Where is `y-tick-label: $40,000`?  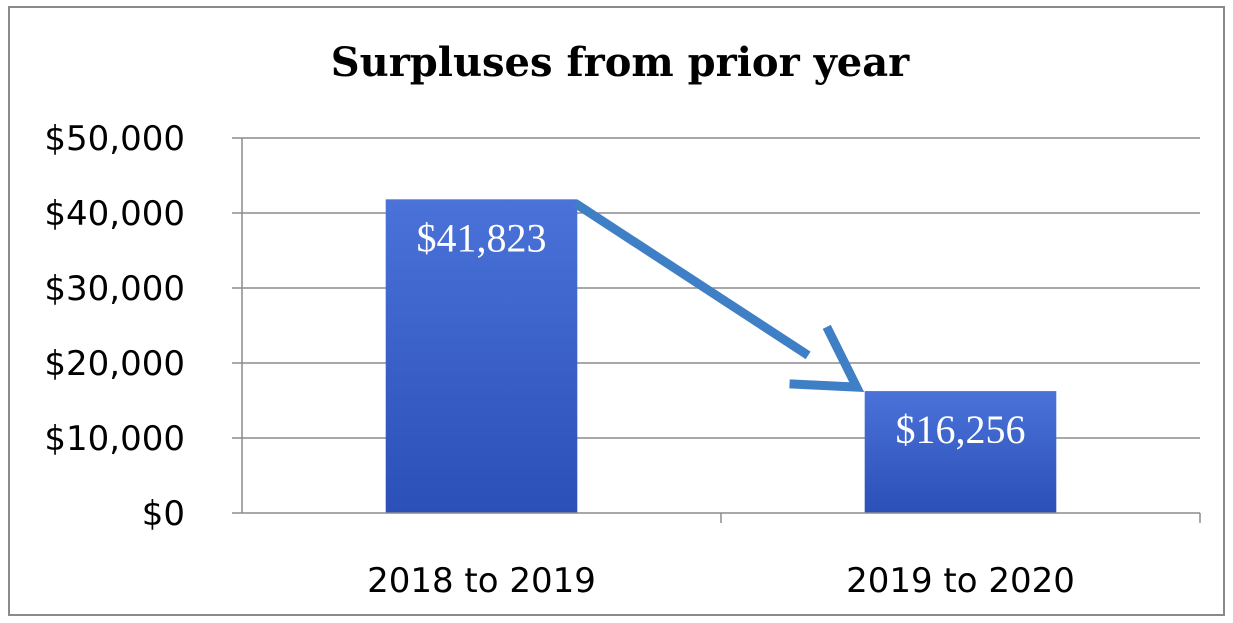 y-tick-label: $40,000 is located at coordinates (114, 214).